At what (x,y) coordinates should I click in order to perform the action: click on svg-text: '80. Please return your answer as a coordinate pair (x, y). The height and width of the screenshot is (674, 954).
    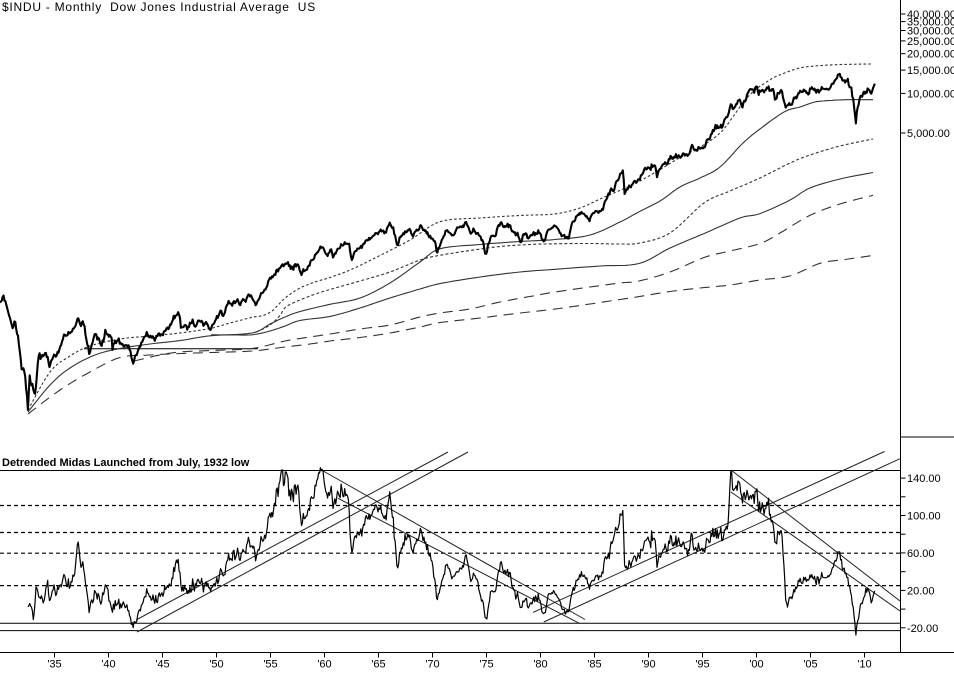
    Looking at the image, I should click on (540, 664).